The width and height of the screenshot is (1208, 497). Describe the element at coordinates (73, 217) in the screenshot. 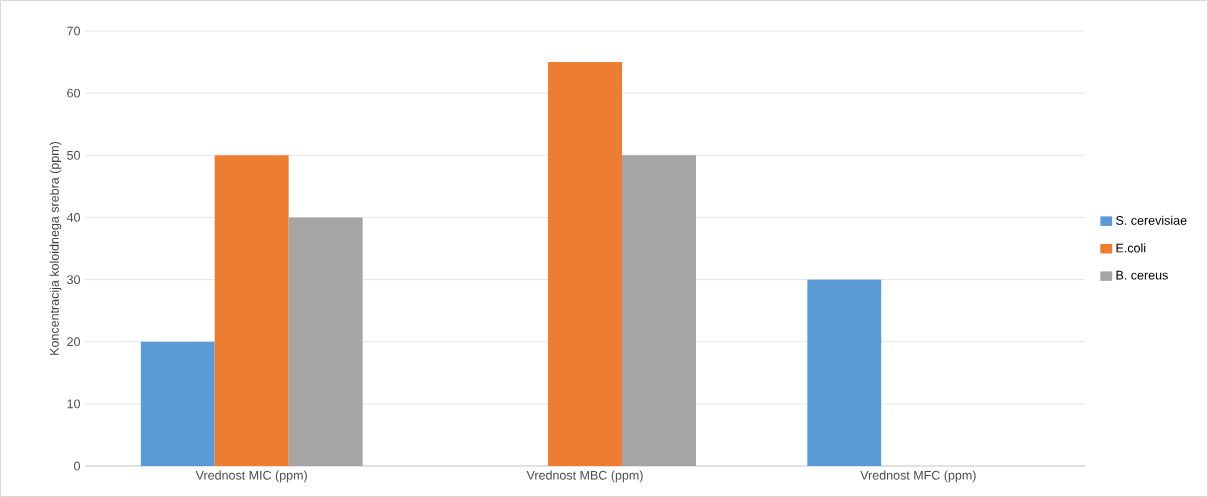

I see `y-tick-label: 40` at that location.